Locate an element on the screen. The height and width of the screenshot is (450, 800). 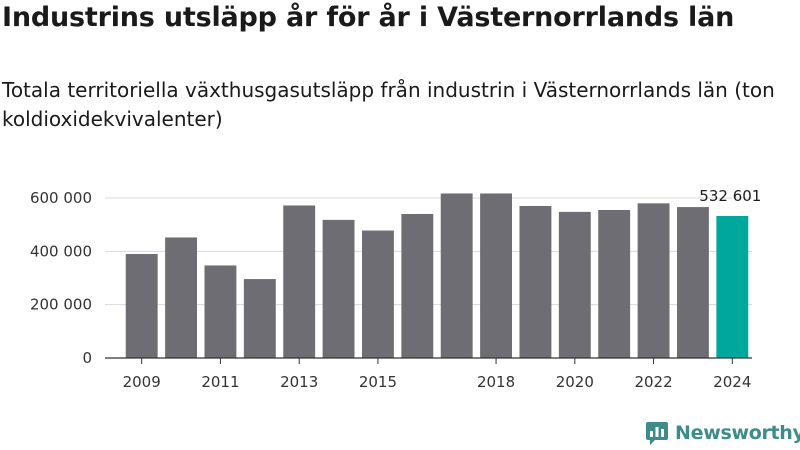
y-tick-label: 400 000 is located at coordinates (61, 251).